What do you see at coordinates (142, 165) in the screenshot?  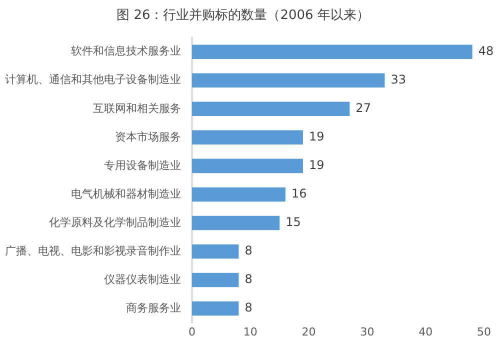 I see `y-tick-label: 专用设备制造业` at bounding box center [142, 165].